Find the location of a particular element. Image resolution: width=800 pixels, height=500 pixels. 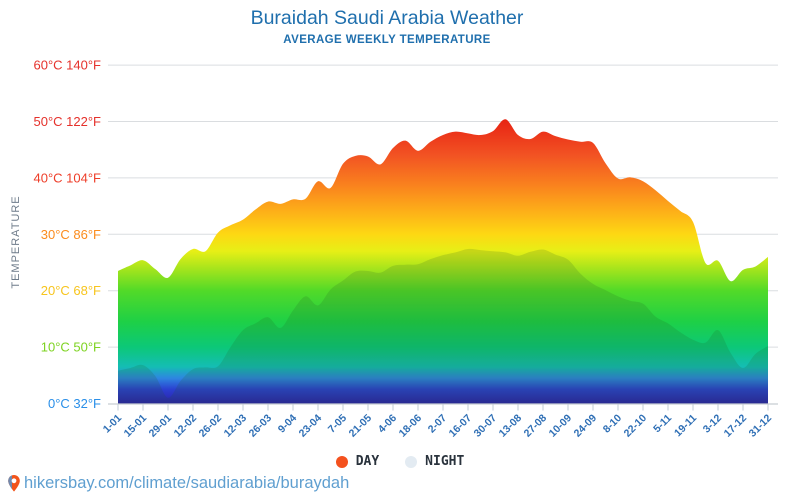

y-tick-label-50: 50°C 122°F is located at coordinates (68, 121).